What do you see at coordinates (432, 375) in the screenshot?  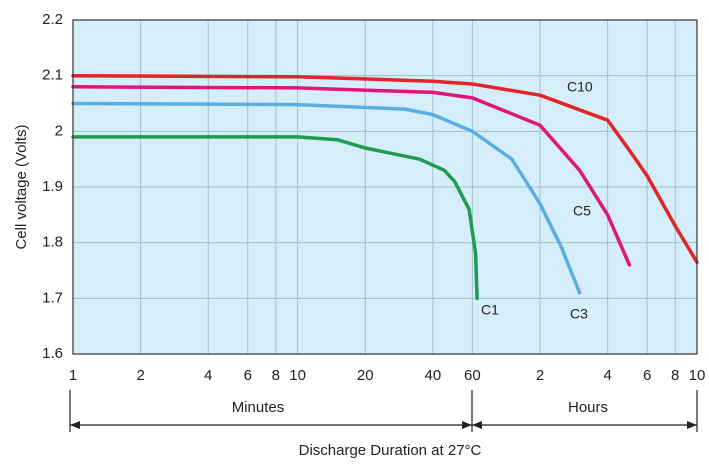 I see `x-tick-label: 40` at bounding box center [432, 375].